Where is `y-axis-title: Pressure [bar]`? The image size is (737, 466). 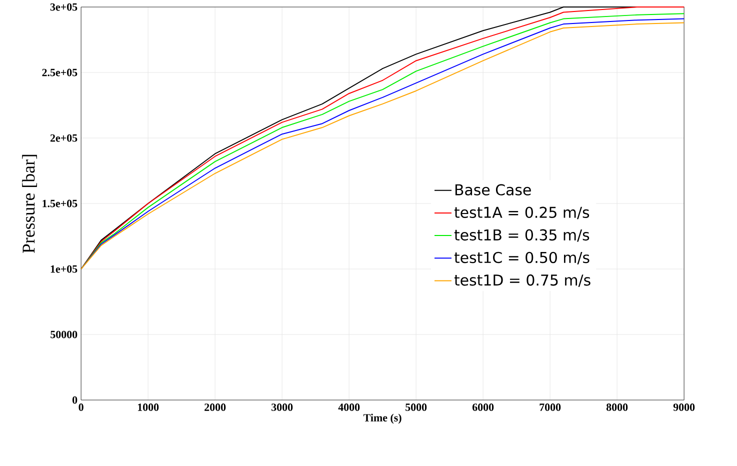
y-axis-title: Pressure [bar] is located at coordinates (29, 204).